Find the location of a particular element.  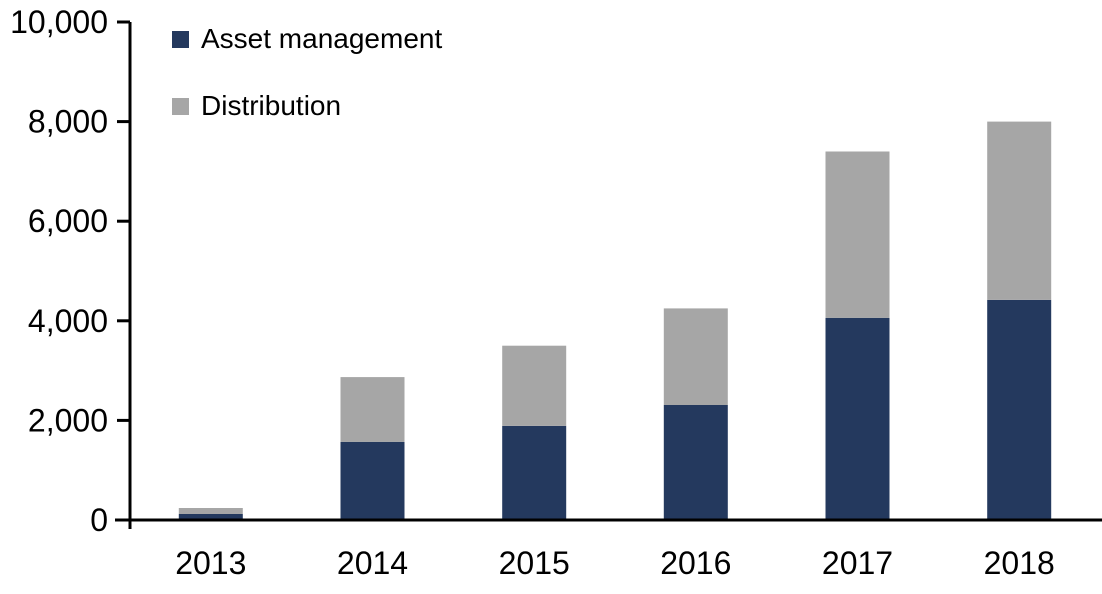

legend-item-distribution: Distribution is located at coordinates (307, 106).